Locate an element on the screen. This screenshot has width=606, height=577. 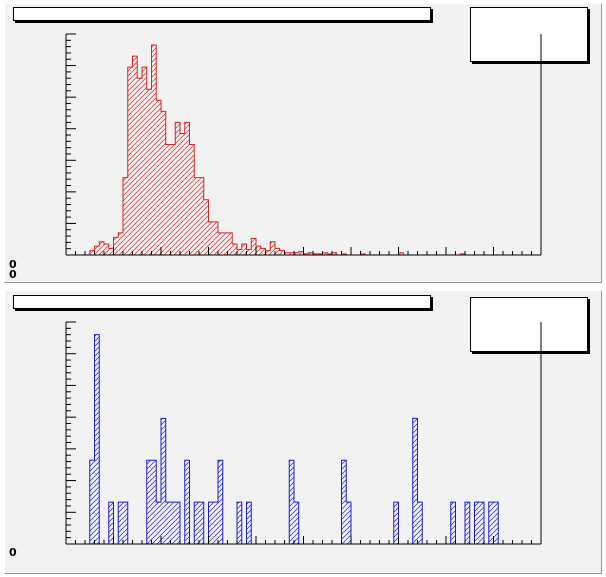
y-tick-label-top: 0 is located at coordinates (13, 264).